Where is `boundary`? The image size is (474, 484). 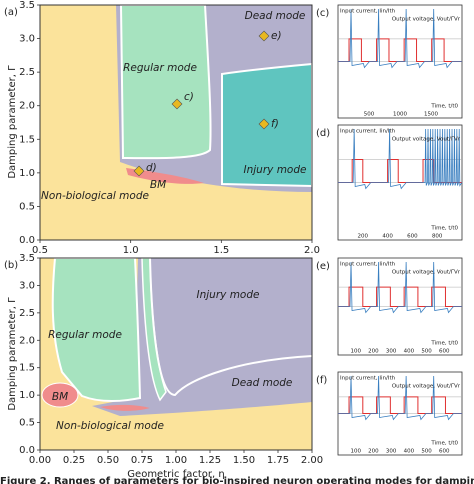
boundary is located at coordinates (231, 327).